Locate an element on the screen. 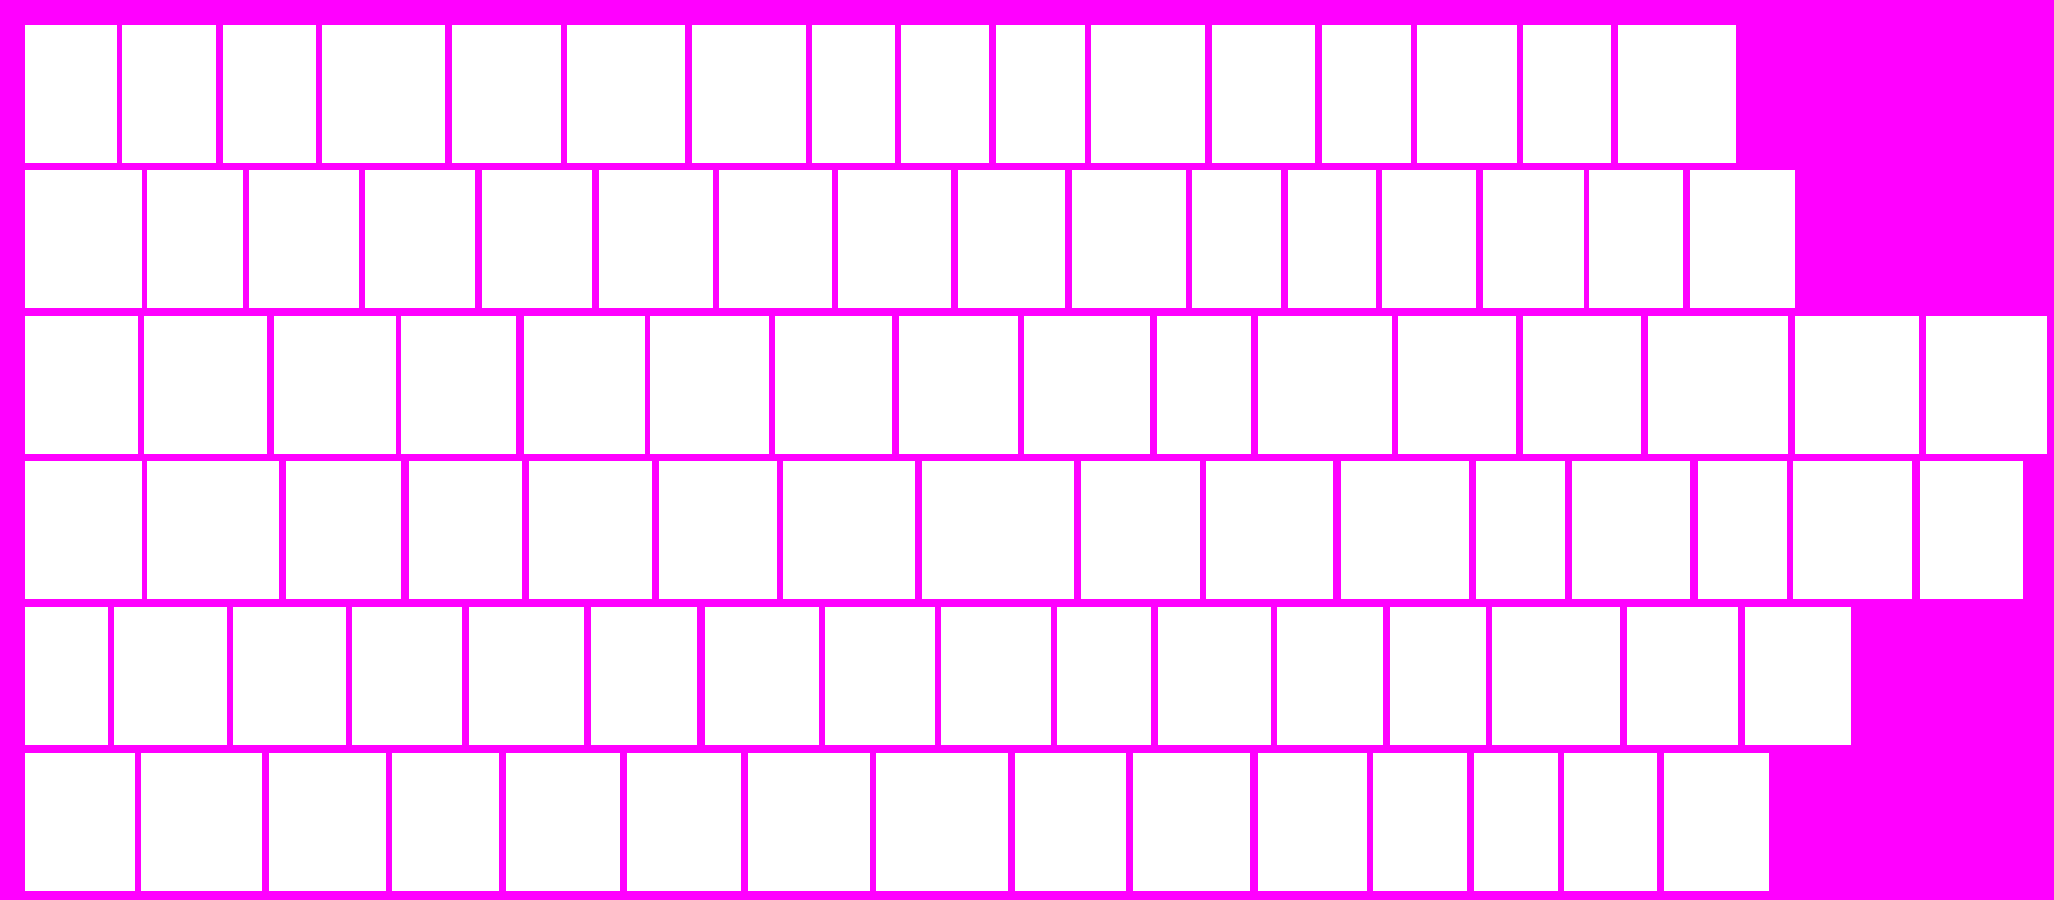 The height and width of the screenshot is (900, 2054). tile-r3-c3 is located at coordinates (335, 385).